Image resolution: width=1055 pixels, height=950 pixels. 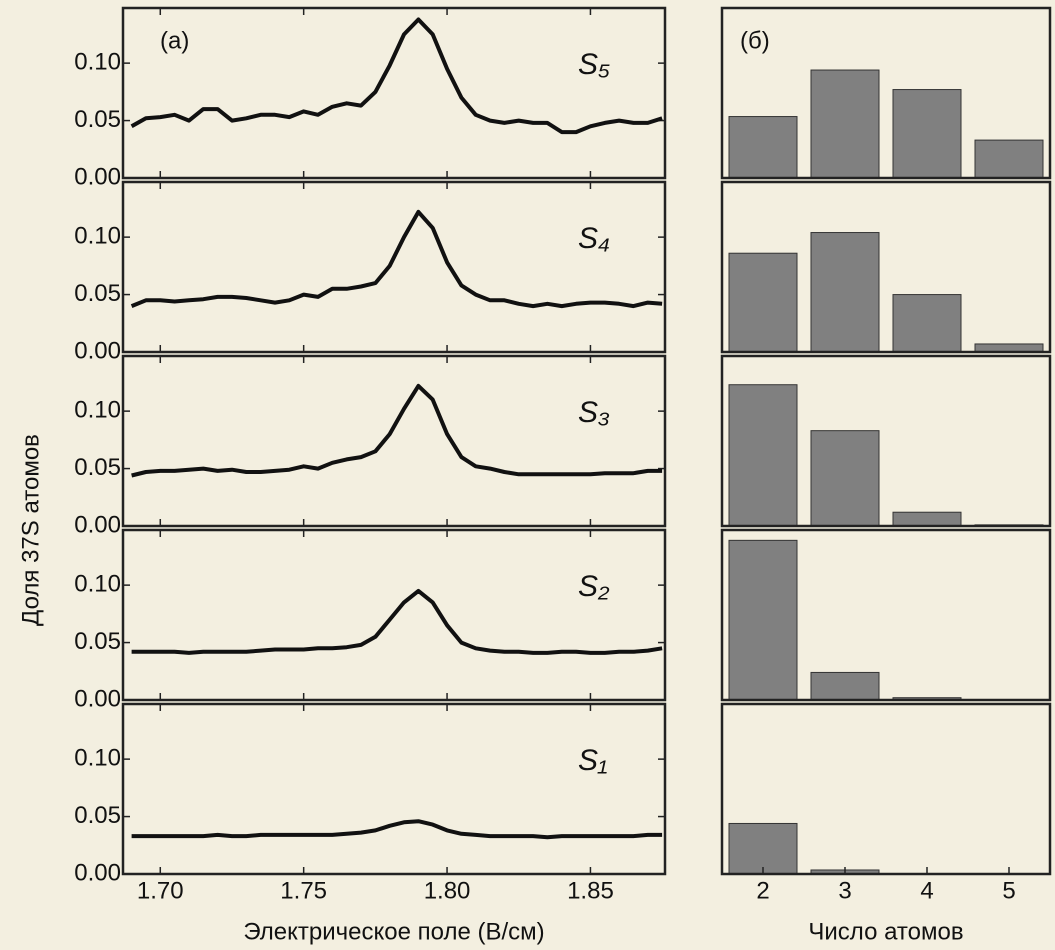 I want to click on x-tick-label: 2, so click(x=762, y=890).